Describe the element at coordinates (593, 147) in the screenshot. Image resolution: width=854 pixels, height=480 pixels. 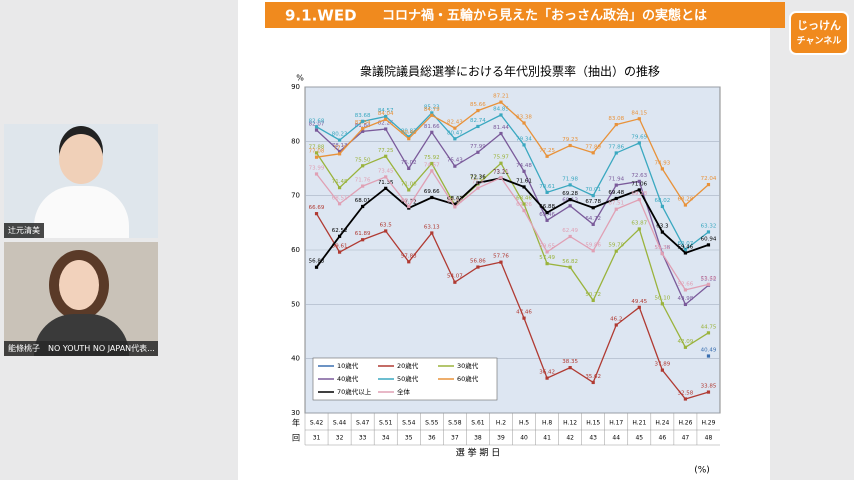
I see `data-label: 77.89` at that location.